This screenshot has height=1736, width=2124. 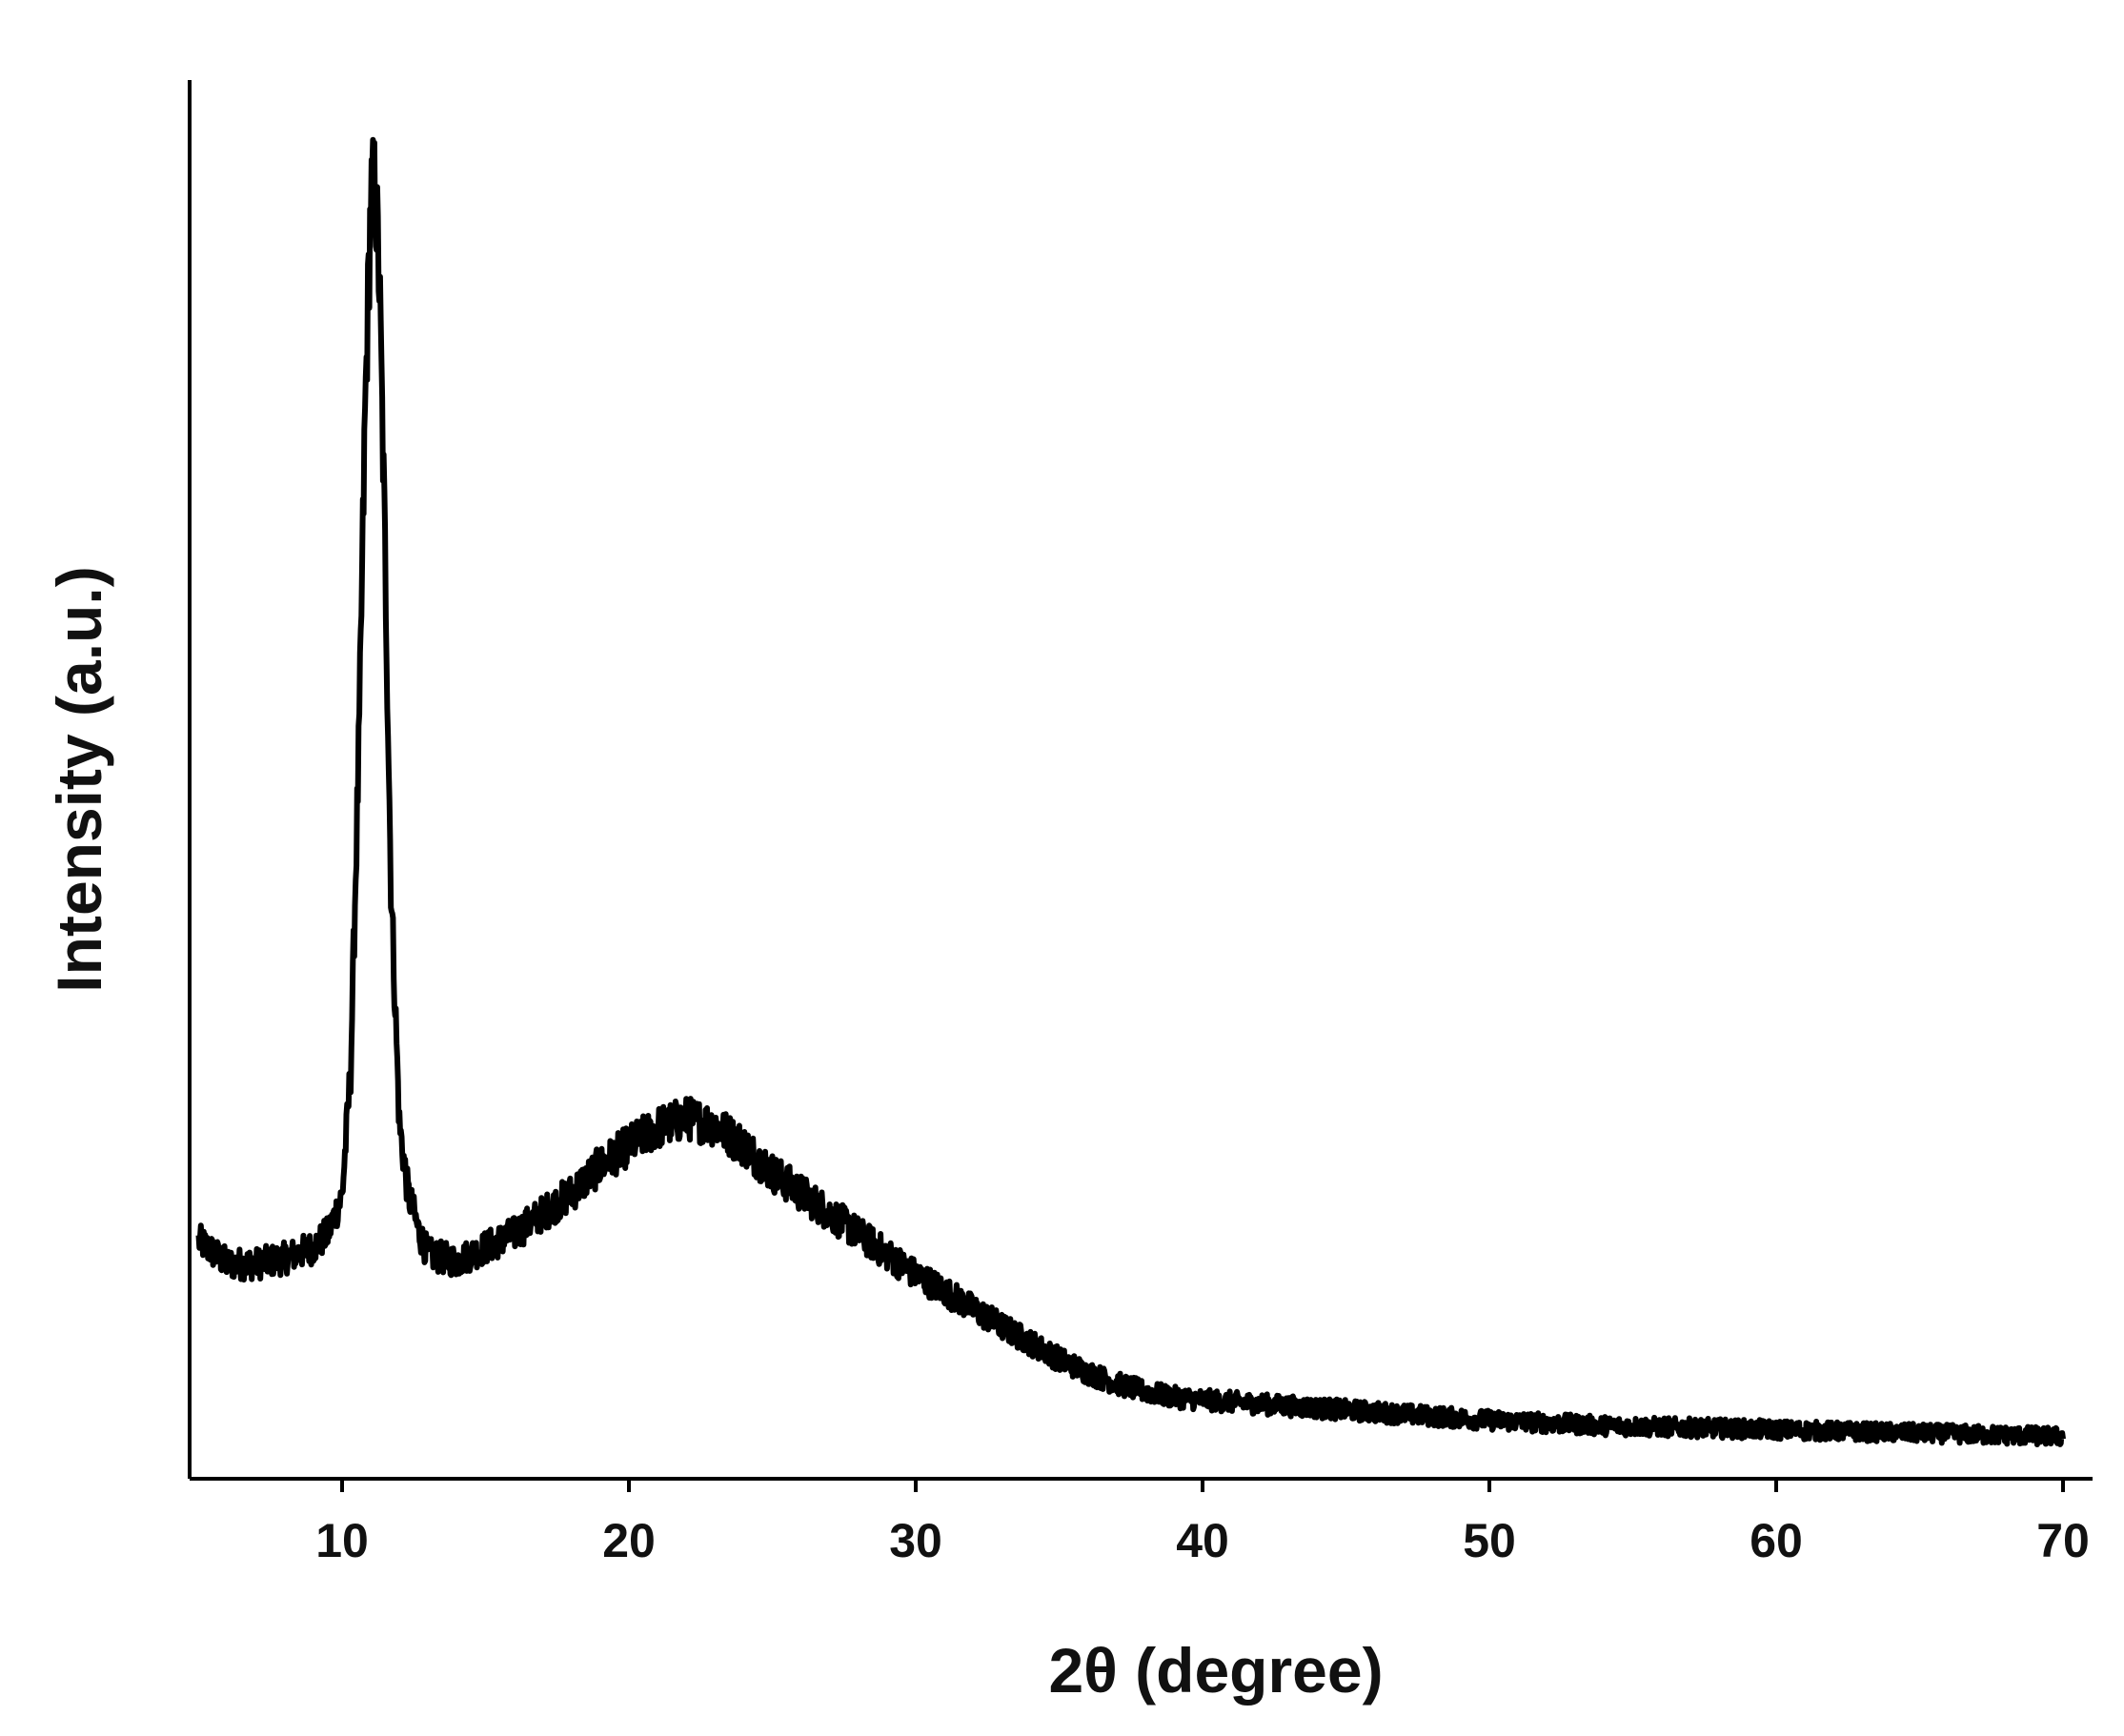 What do you see at coordinates (1215, 1670) in the screenshot?
I see `x-axis-title: 2θ (degree)` at bounding box center [1215, 1670].